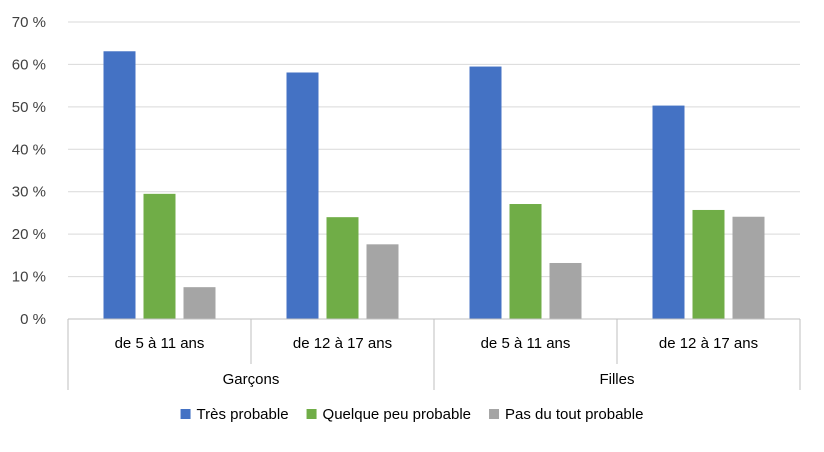 Image resolution: width=824 pixels, height=452 pixels. What do you see at coordinates (29, 64) in the screenshot?
I see `y-tick-label: 60 %` at bounding box center [29, 64].